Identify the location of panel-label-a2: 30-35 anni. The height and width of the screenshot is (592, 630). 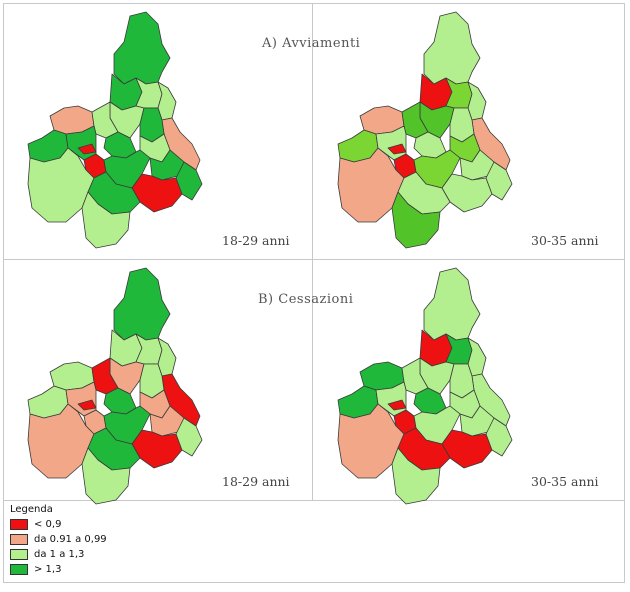
(565, 240).